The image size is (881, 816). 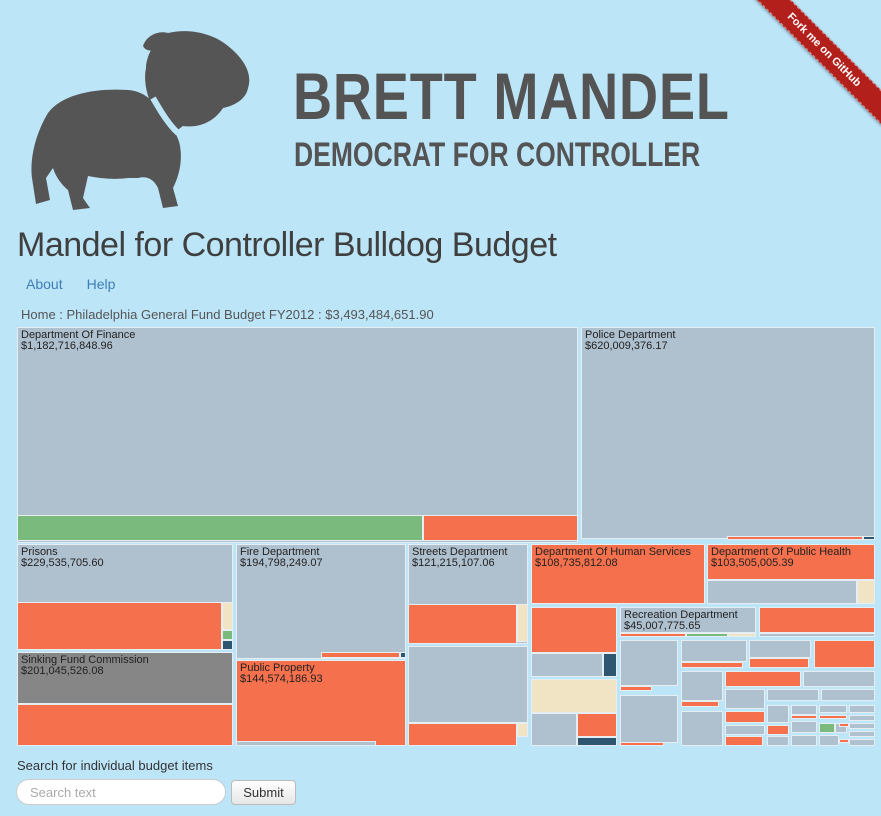 What do you see at coordinates (497, 155) in the screenshot?
I see `candidate-subtitle: DEMOCRAT FOR CONTROLLER` at bounding box center [497, 155].